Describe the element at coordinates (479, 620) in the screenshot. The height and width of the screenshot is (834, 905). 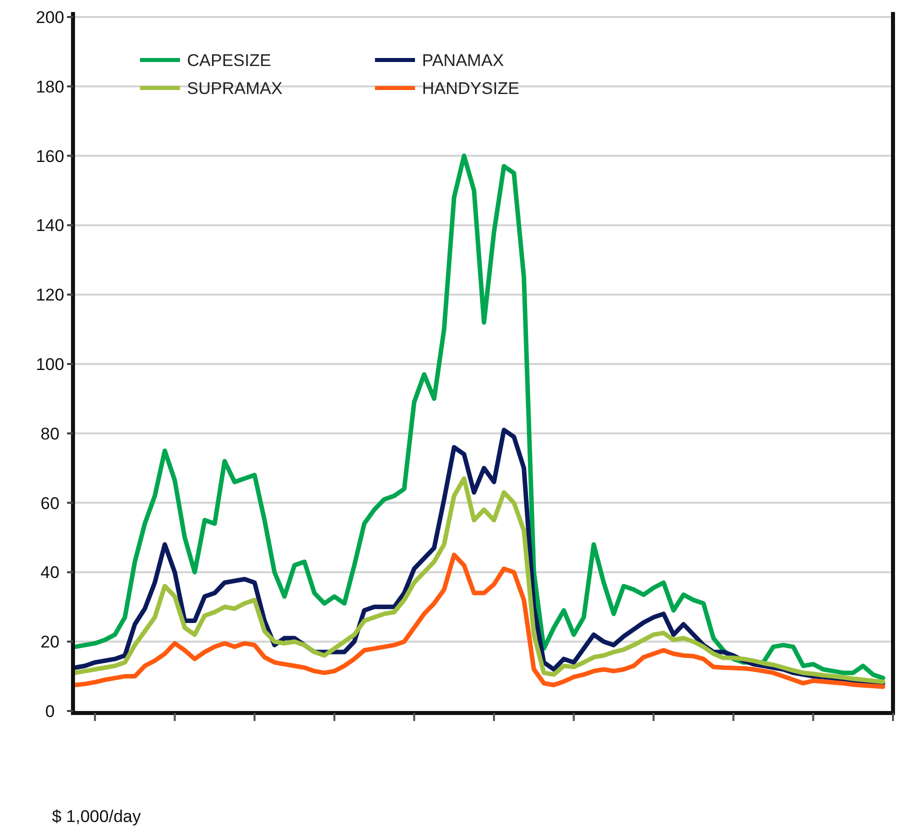
I see `line-series` at that location.